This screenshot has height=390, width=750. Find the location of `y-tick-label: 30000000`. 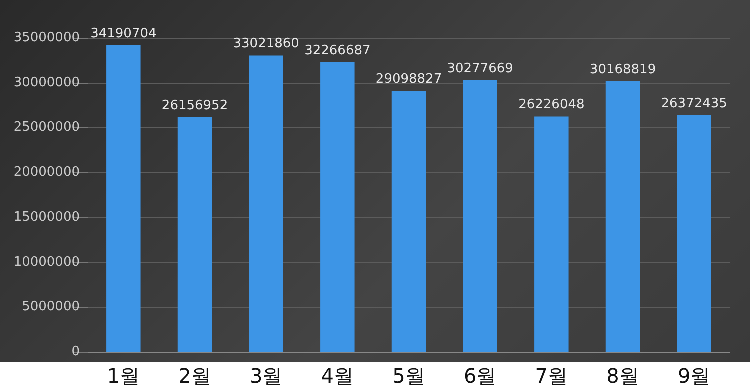

y-tick-label: 30000000 is located at coordinates (47, 82).